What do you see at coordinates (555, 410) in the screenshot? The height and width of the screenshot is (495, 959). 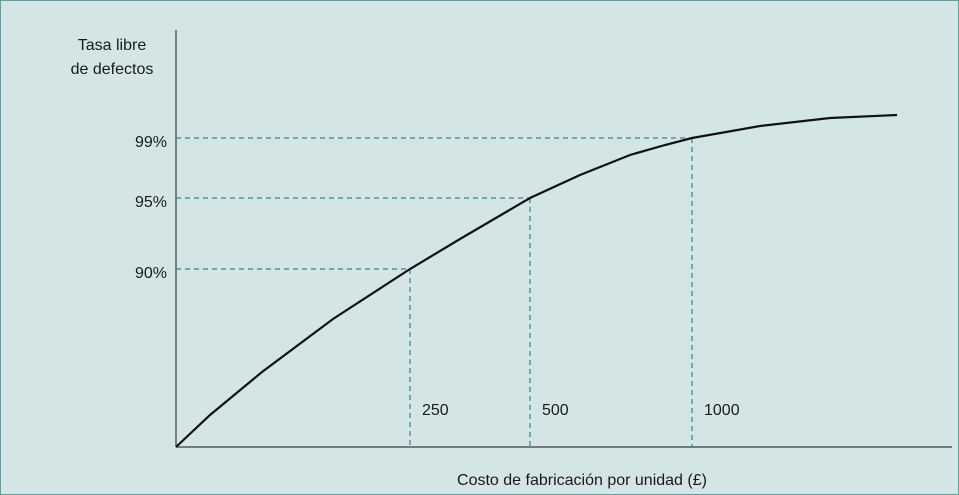 I see `x-tick-label: 500` at bounding box center [555, 410].